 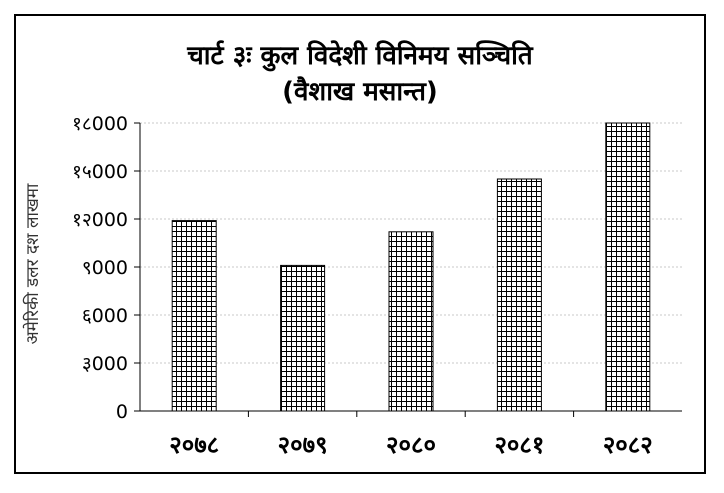 What do you see at coordinates (360, 56) in the screenshot?
I see `chart-title: चार्ट ३ः कुल विदेशी विनिमय सञ्चिति` at bounding box center [360, 56].